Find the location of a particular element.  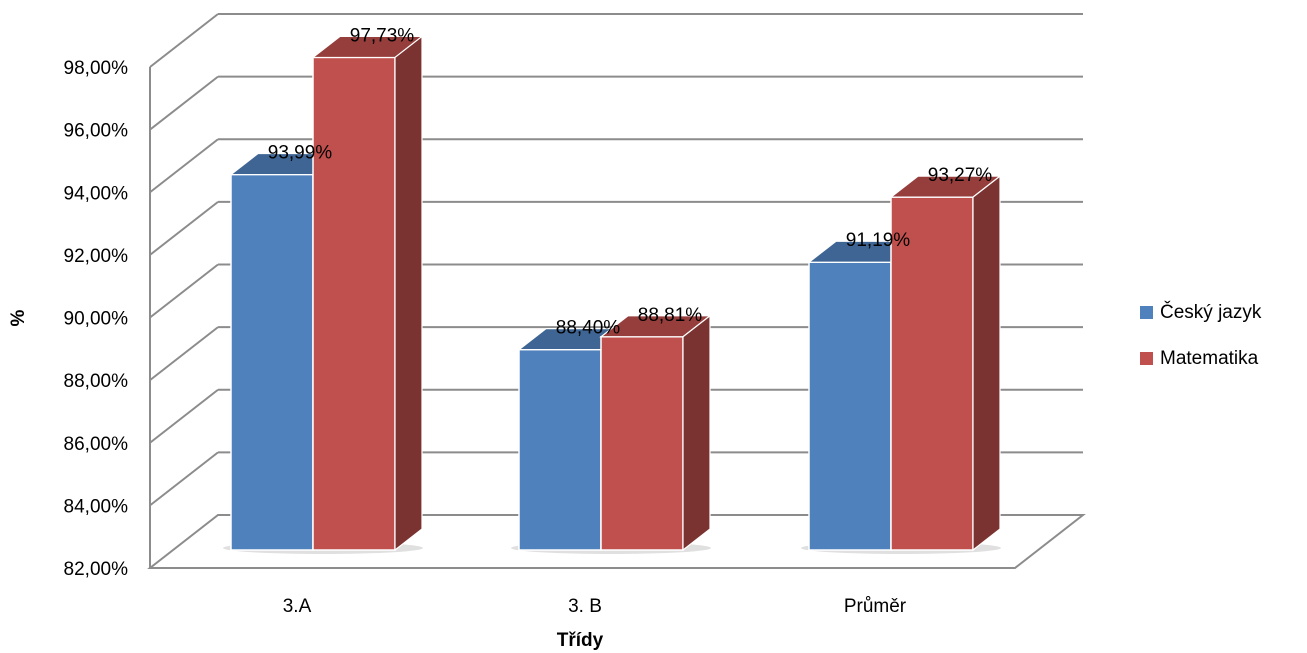

y-tick-label: 90,00% is located at coordinates (96, 319).